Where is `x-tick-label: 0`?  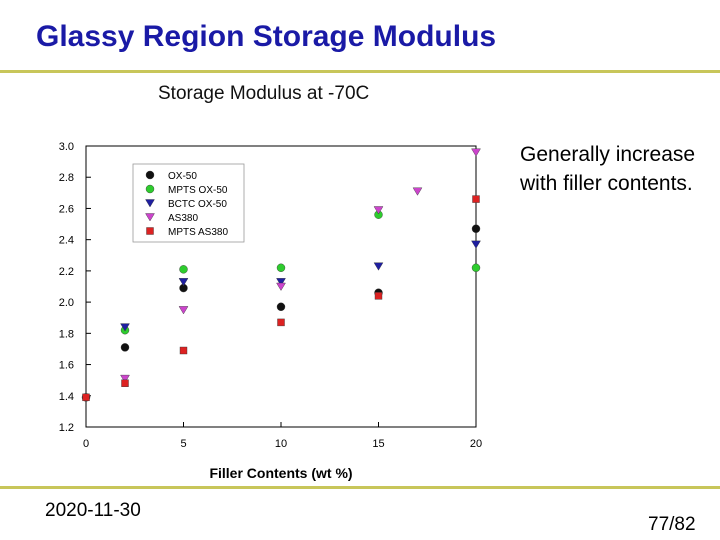 x-tick-label: 0 is located at coordinates (86, 444).